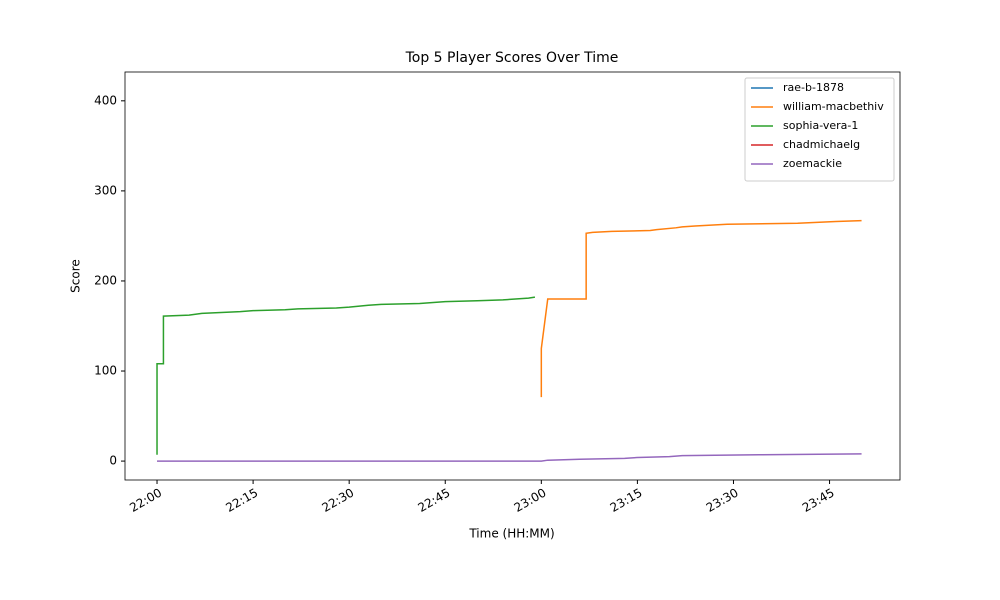 The width and height of the screenshot is (1000, 600). Describe the element at coordinates (512, 58) in the screenshot. I see `chart-title: Top 5 Player Scores Over Time` at that location.